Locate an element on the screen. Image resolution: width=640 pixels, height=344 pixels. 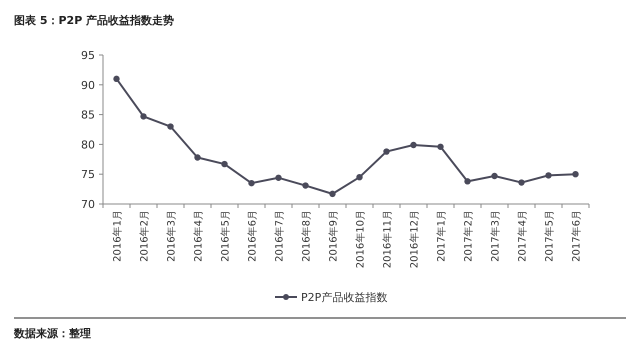
y-tick-label: 70 is located at coordinates (88, 204).